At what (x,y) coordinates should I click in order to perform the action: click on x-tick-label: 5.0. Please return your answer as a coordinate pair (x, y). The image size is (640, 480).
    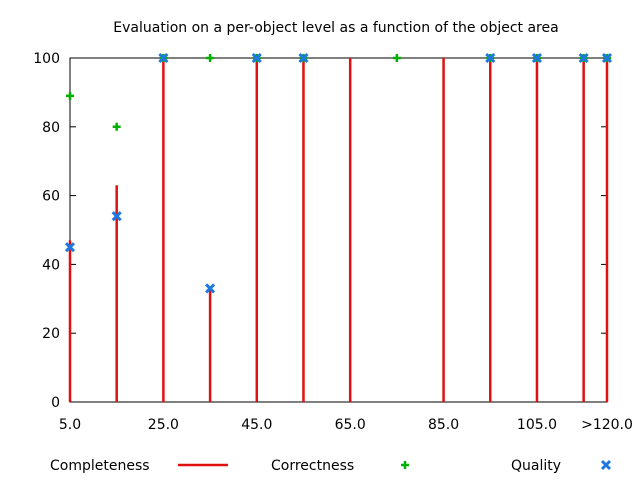
    Looking at the image, I should click on (70, 425).